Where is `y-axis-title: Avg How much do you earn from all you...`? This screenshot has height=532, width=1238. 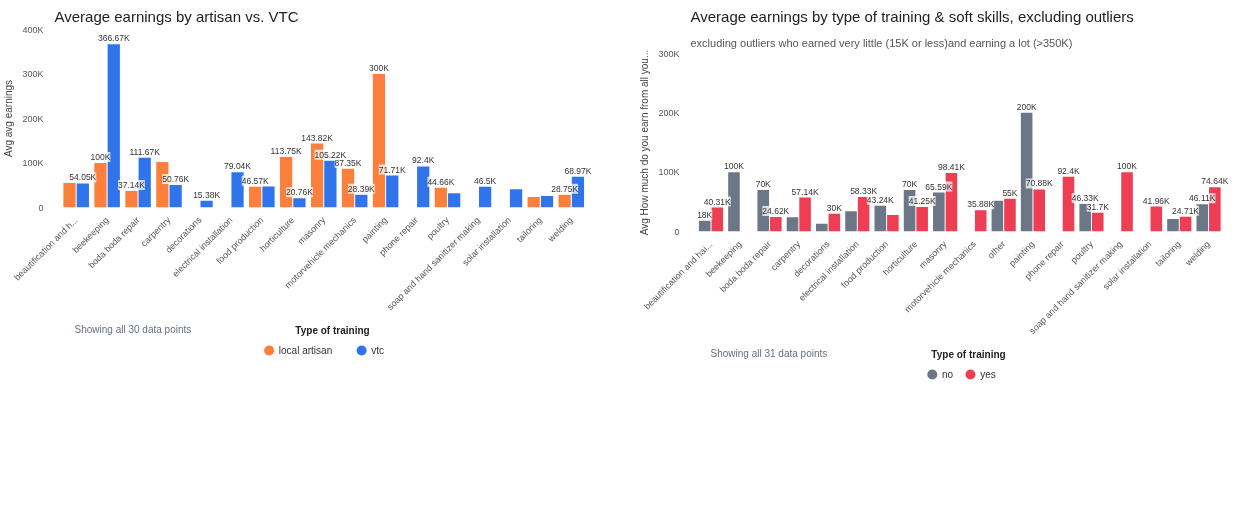 y-axis-title: Avg How much do you earn from all you... is located at coordinates (645, 142).